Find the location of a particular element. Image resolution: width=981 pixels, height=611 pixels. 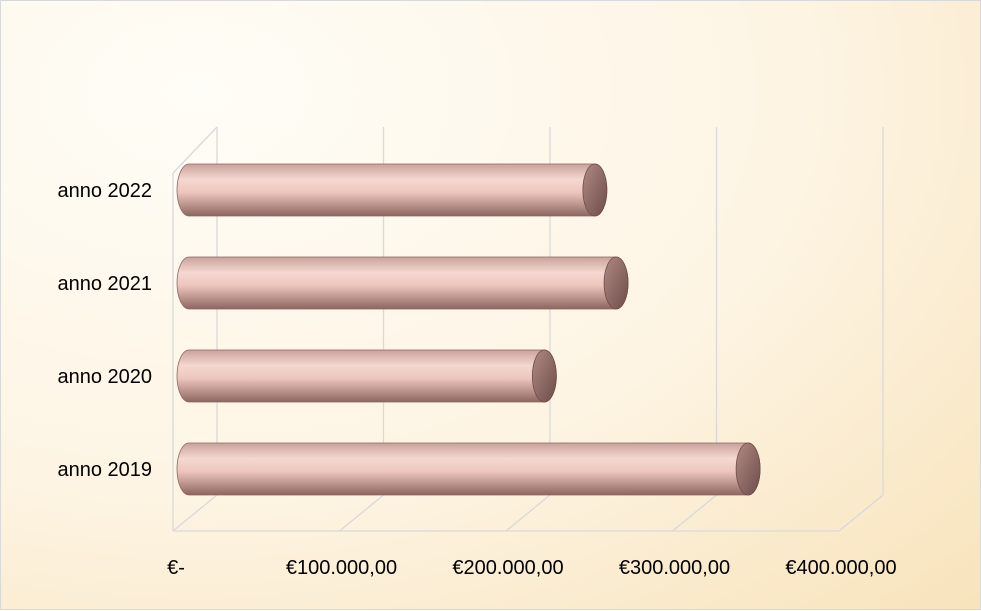

category-label: anno 2022 is located at coordinates (104, 191).